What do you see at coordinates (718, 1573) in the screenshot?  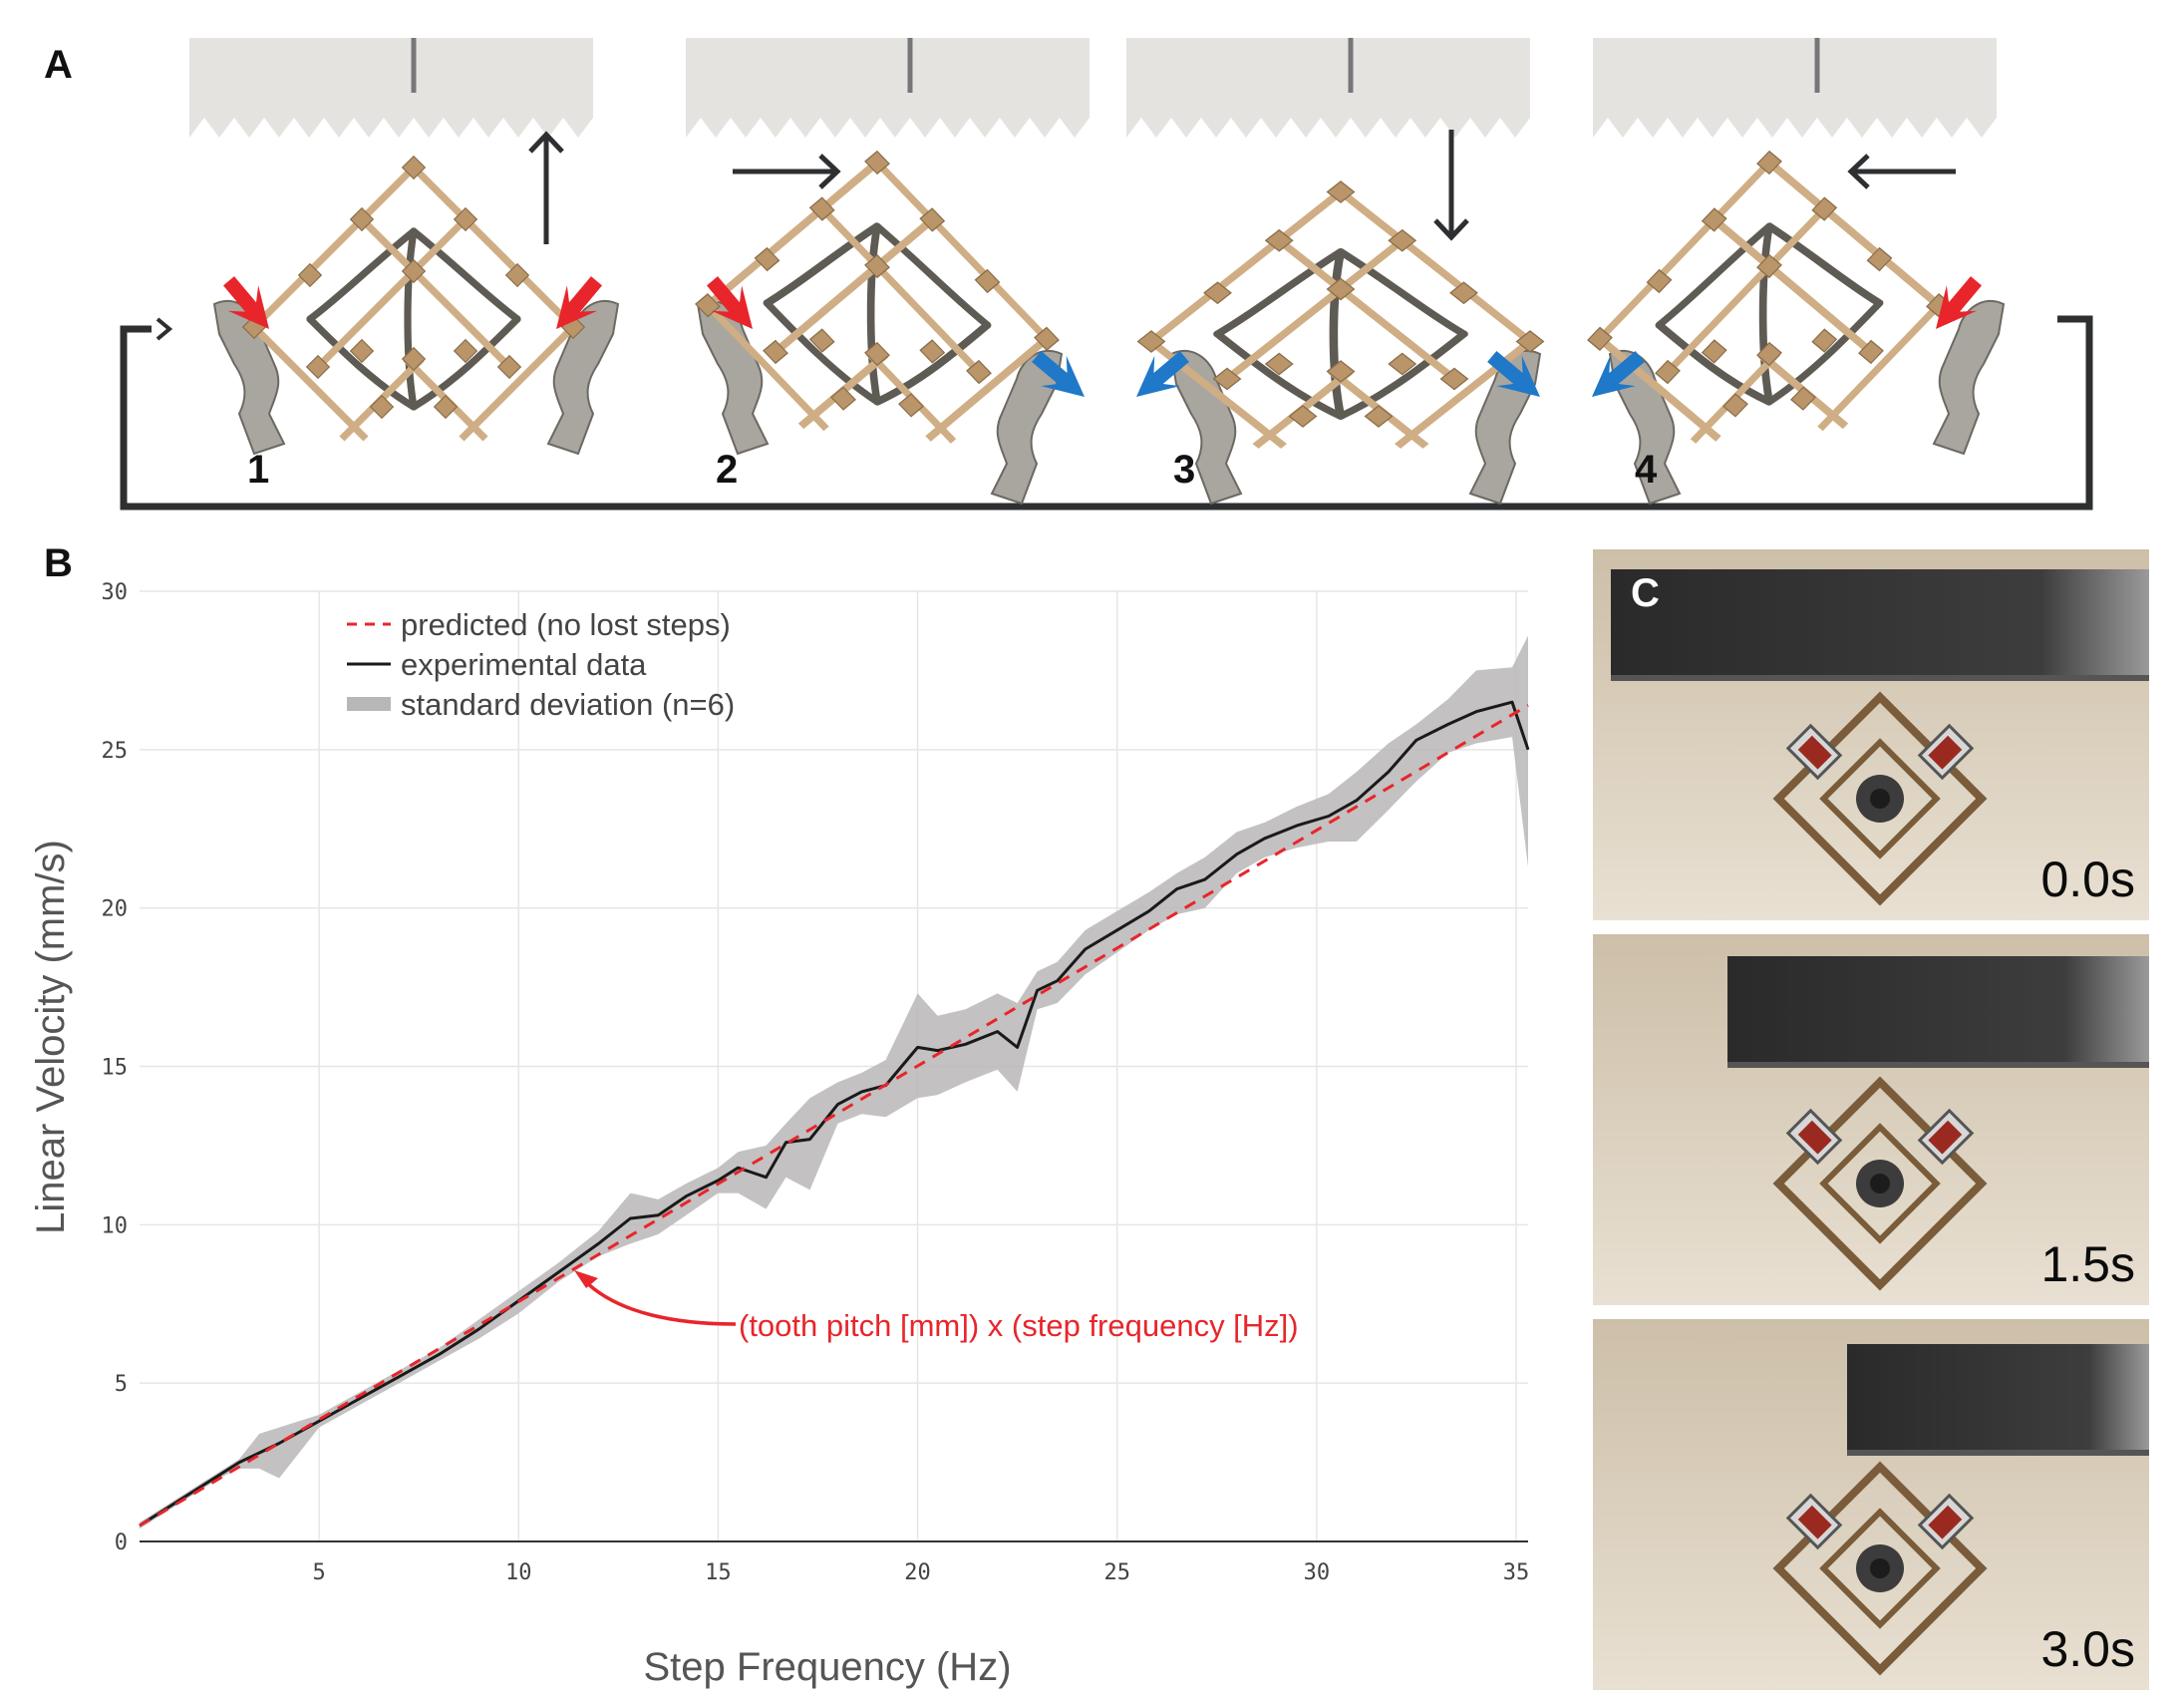 I see `x-tick-label: 15` at bounding box center [718, 1573].